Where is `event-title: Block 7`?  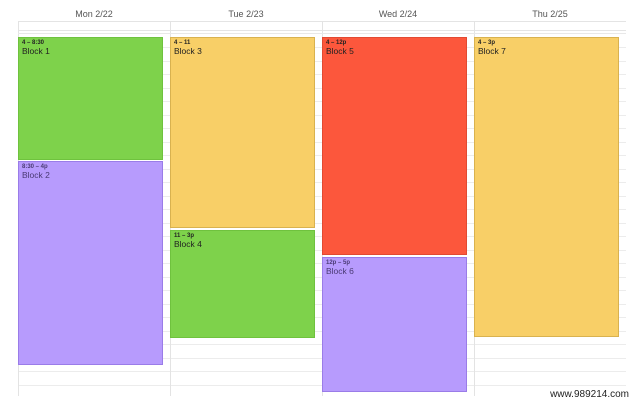 event-title: Block 7 is located at coordinates (492, 51).